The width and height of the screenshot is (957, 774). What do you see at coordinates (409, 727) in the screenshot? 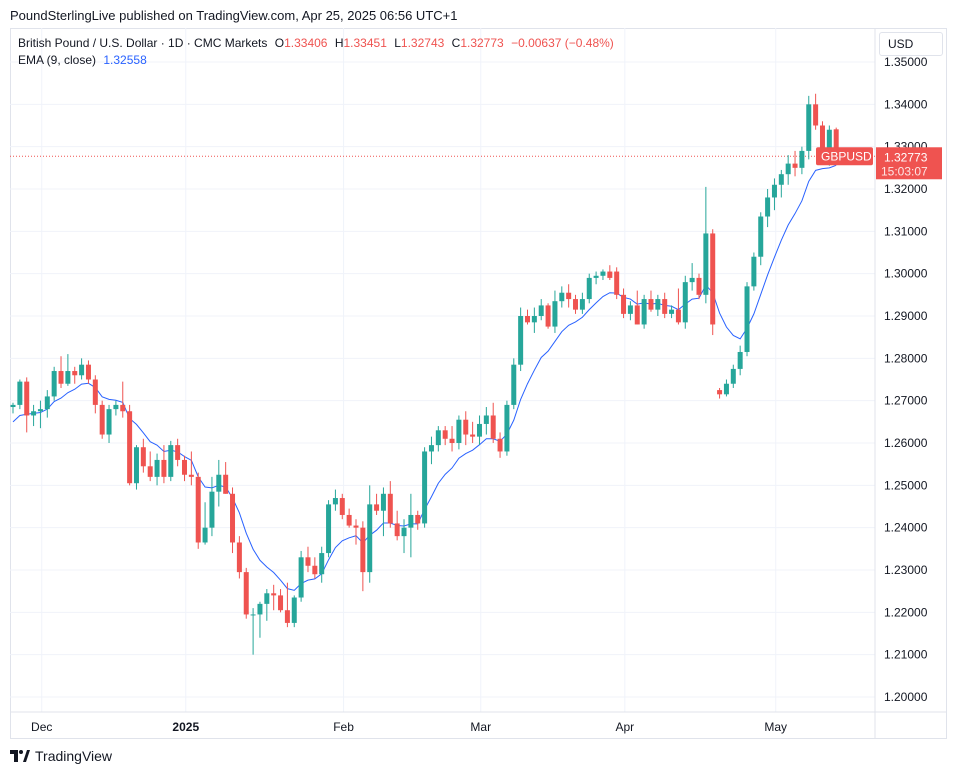
I see `x-axis-ticks: Dec 2025 Feb Mar Apr May` at bounding box center [409, 727].